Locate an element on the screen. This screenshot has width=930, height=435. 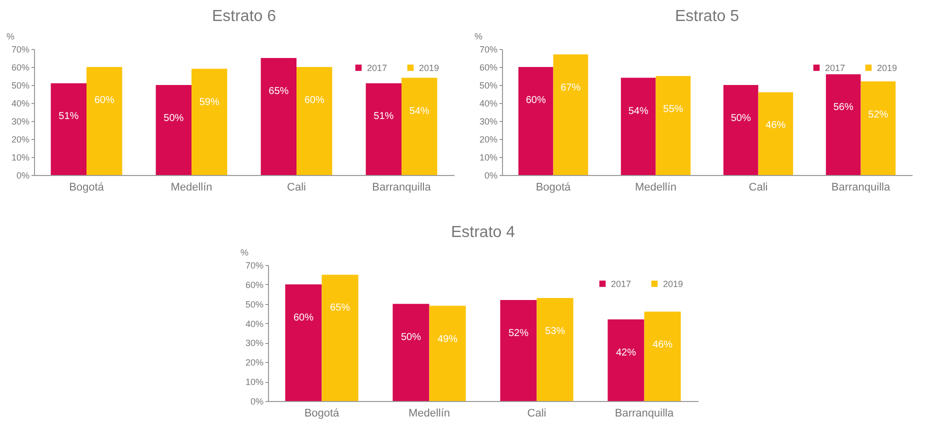
data-label: 49% is located at coordinates (448, 339).